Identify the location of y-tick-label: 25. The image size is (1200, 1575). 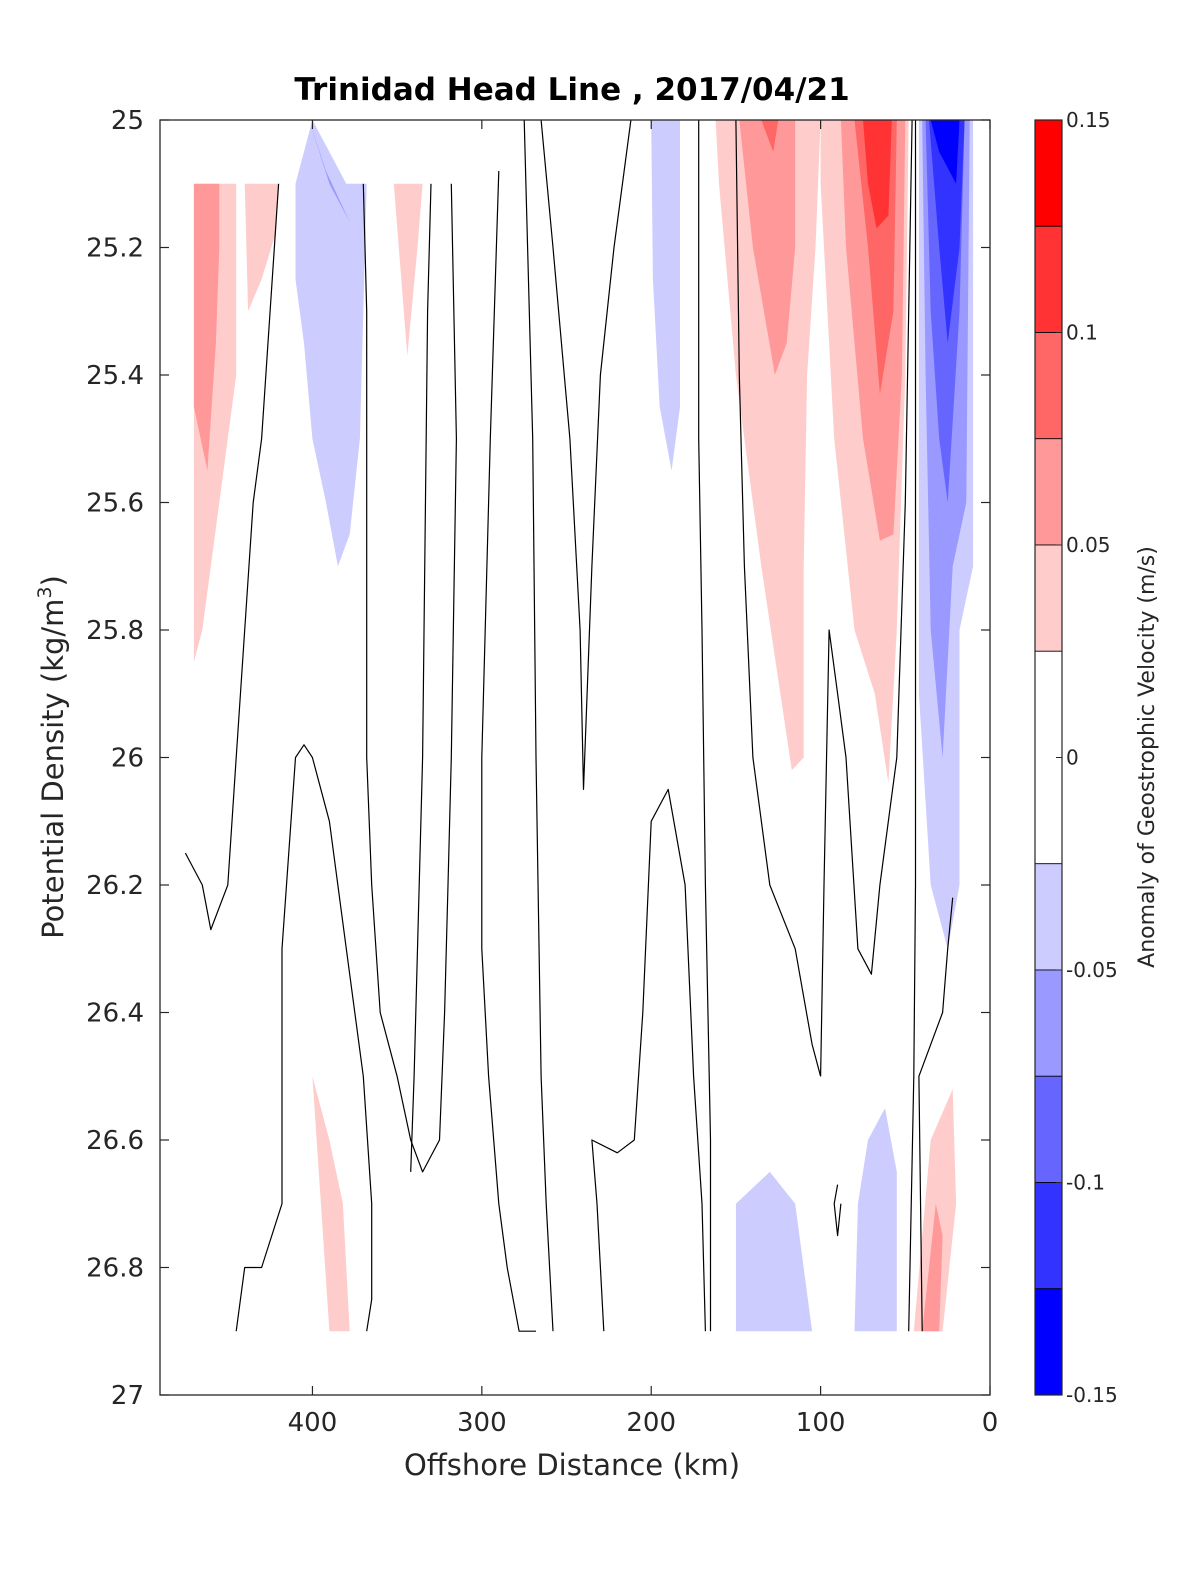
(127, 121).